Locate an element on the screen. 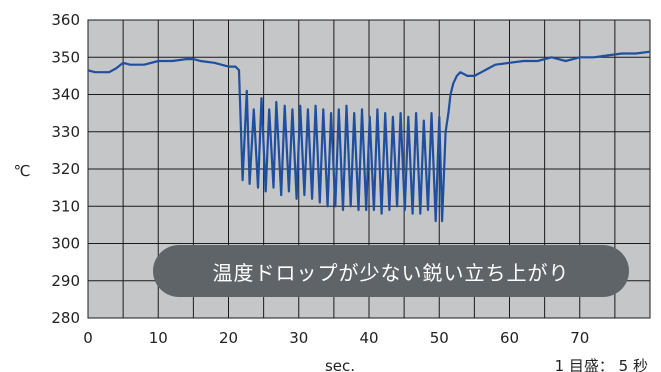  x-tick-label: 70 is located at coordinates (579, 338).